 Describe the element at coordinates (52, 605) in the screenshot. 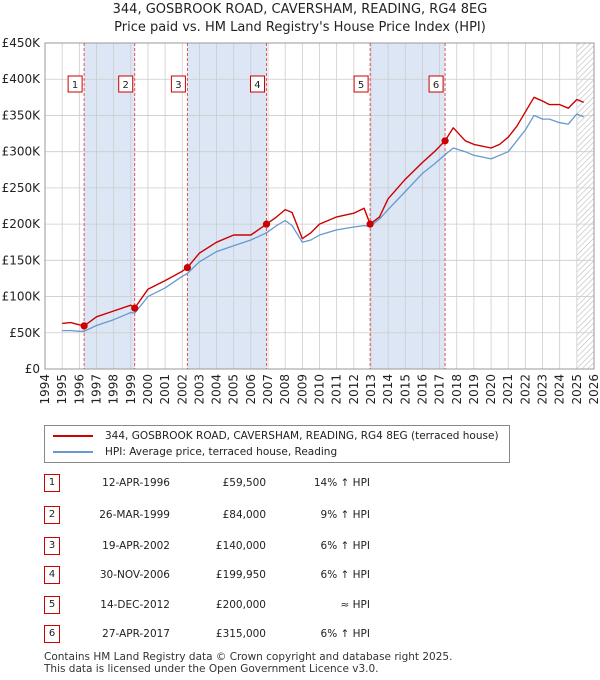

I see `sale-marker-label: 5` at that location.